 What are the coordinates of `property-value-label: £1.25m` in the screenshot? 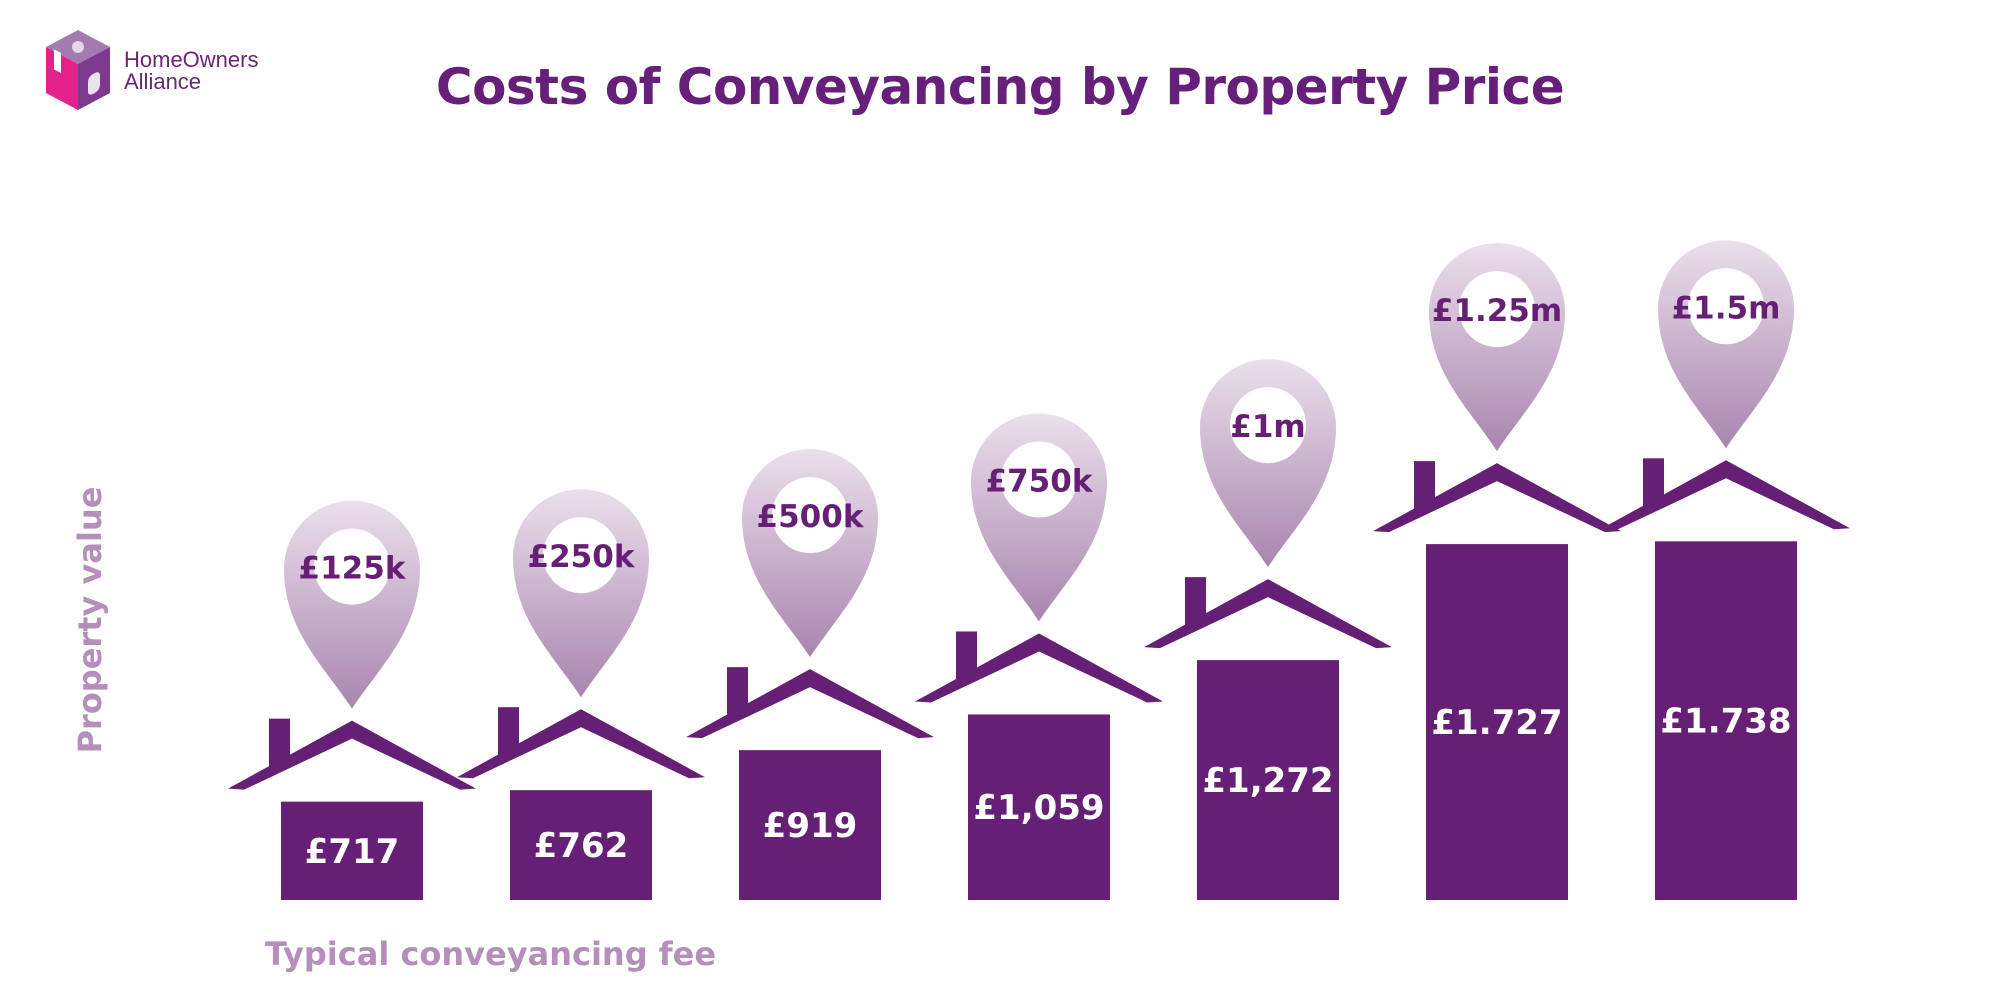 It's located at (1497, 311).